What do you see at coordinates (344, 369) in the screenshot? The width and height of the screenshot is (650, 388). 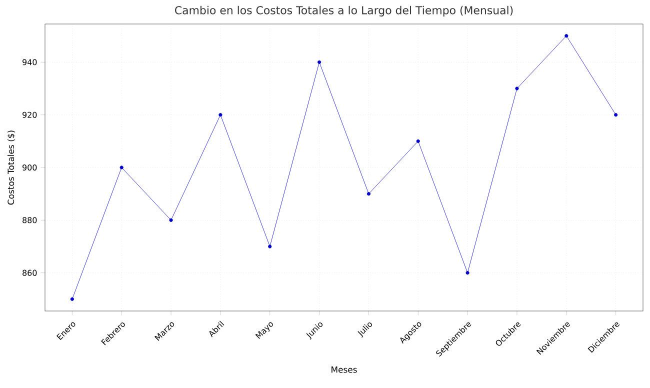 I see `x-axis-title: Meses` at bounding box center [344, 369].